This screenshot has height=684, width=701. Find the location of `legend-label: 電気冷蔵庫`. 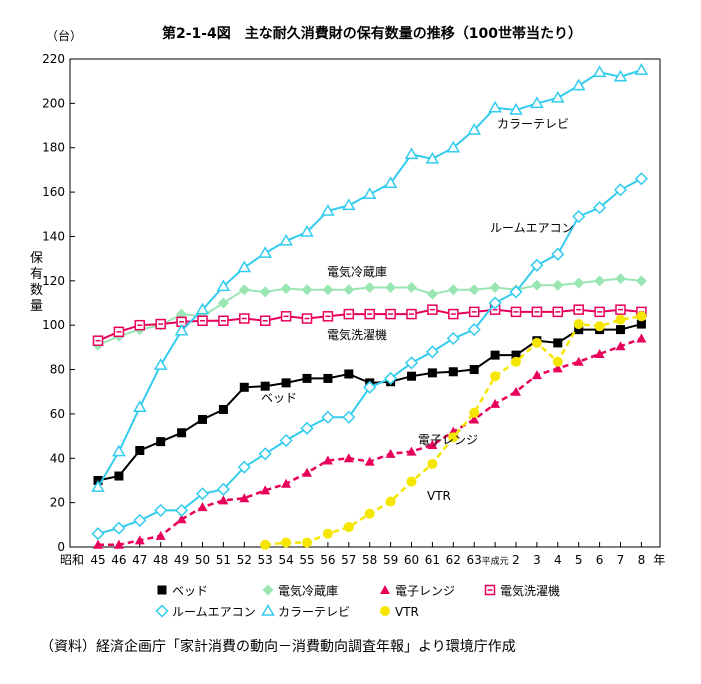

legend-label: 電気冷蔵庫 is located at coordinates (308, 590).